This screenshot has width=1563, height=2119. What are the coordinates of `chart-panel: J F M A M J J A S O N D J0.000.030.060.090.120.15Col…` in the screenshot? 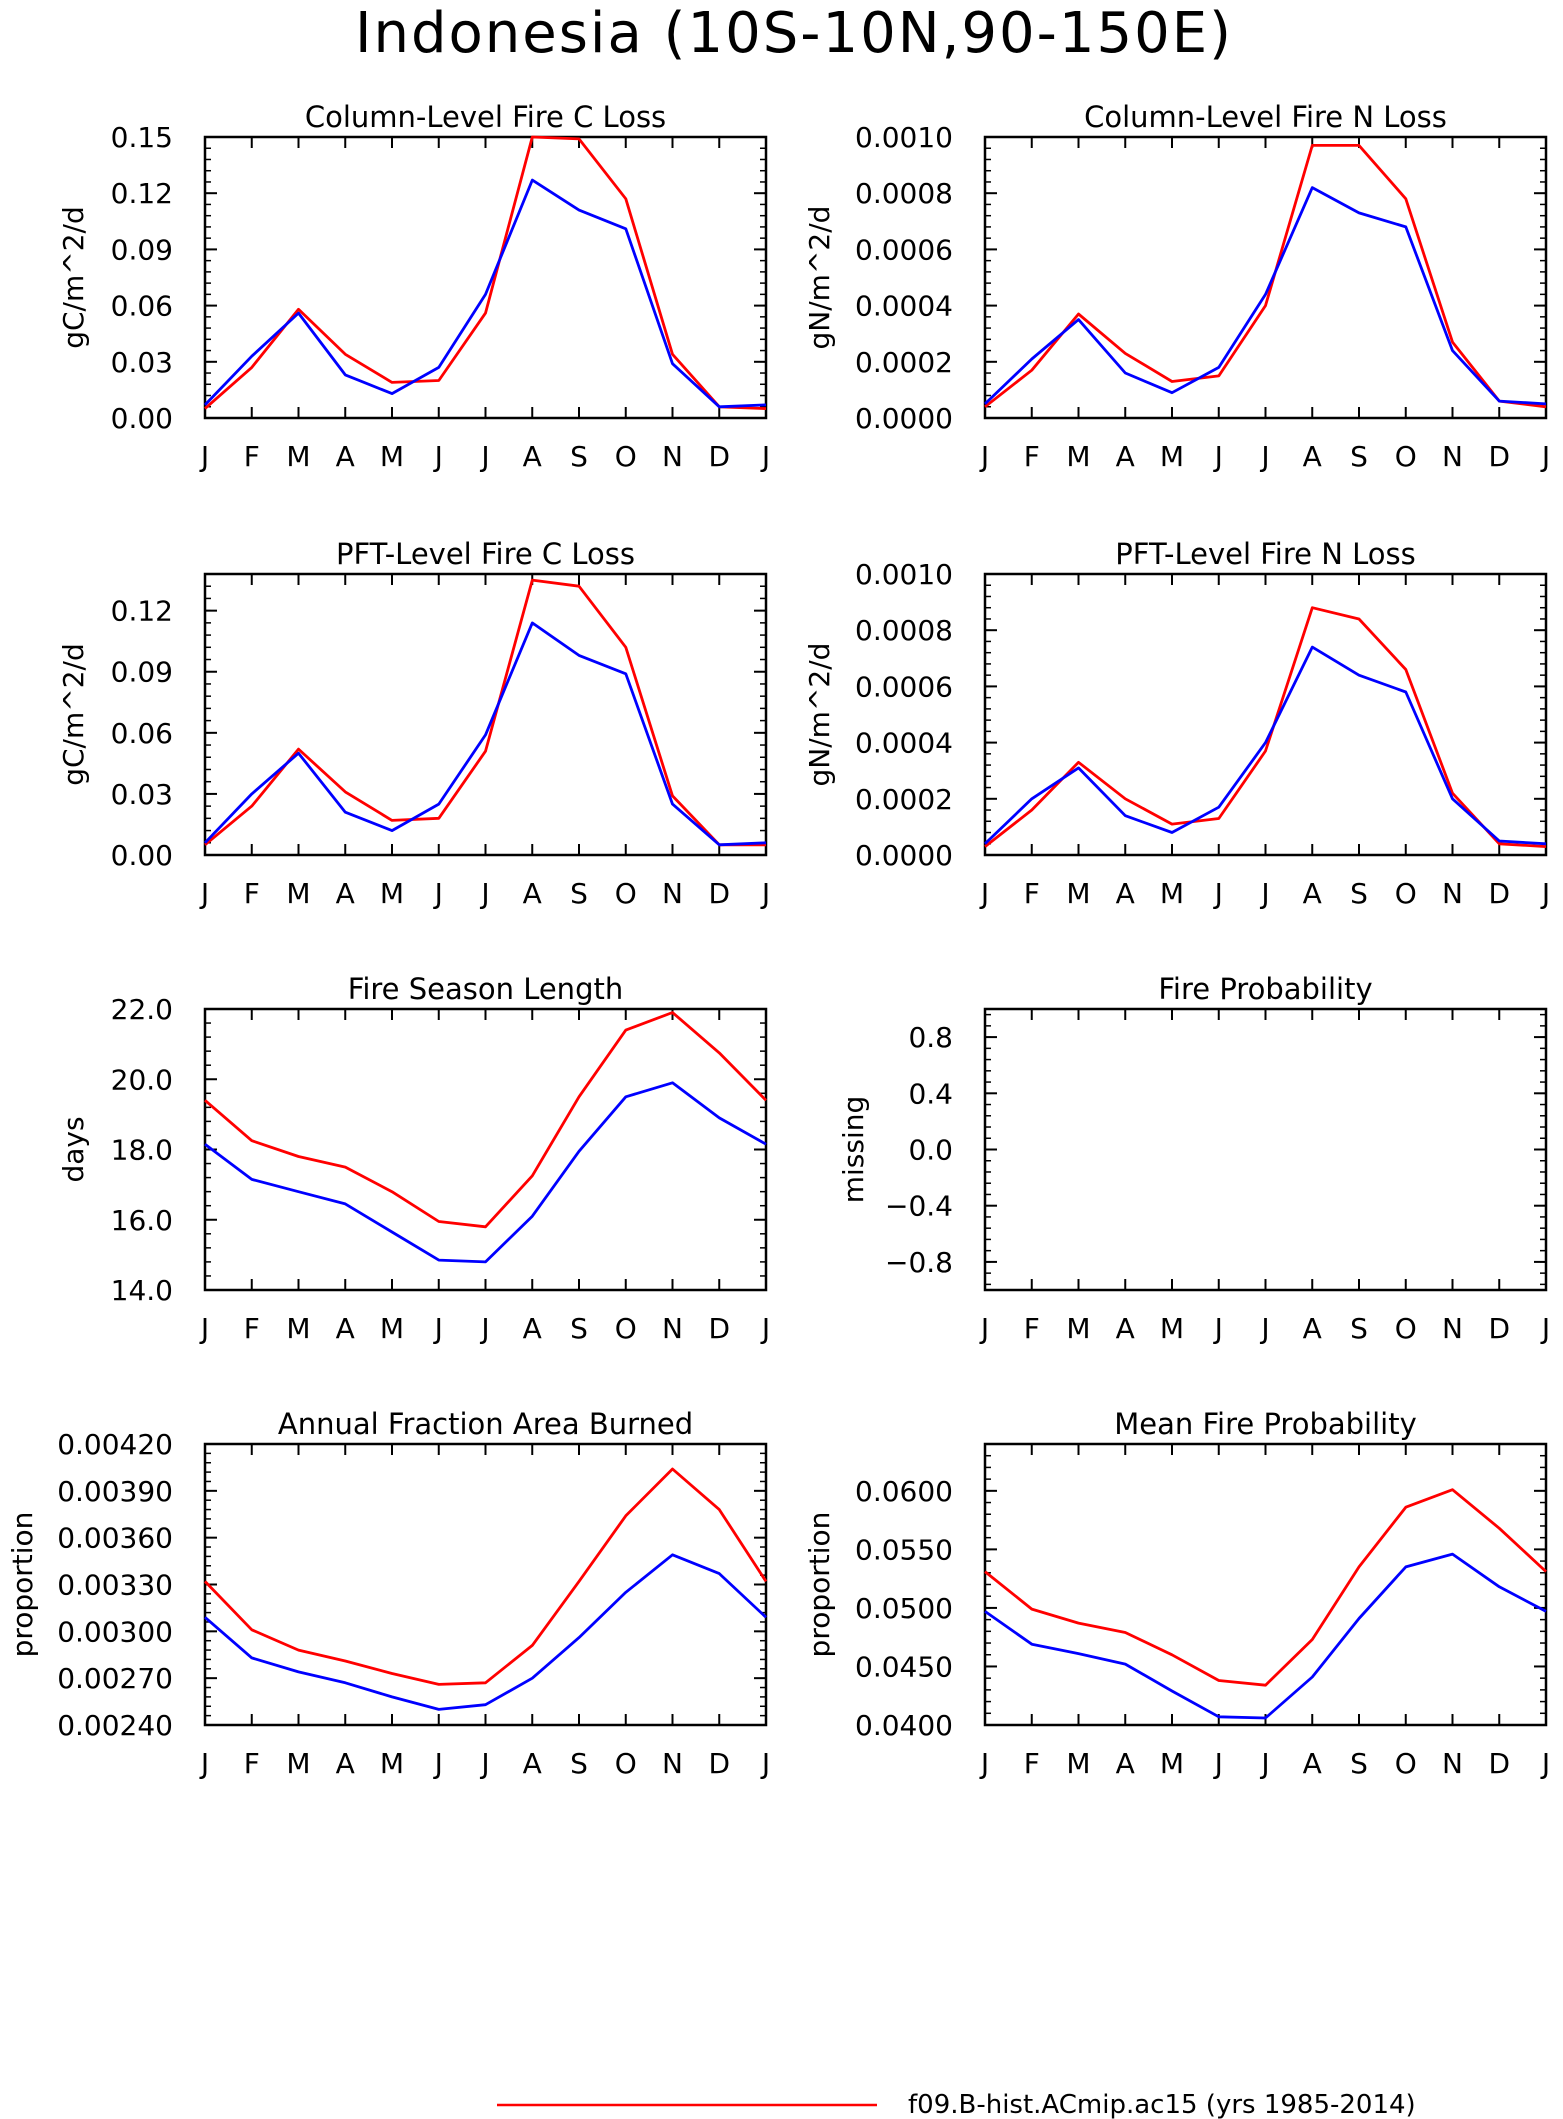 It's located at (413, 286).